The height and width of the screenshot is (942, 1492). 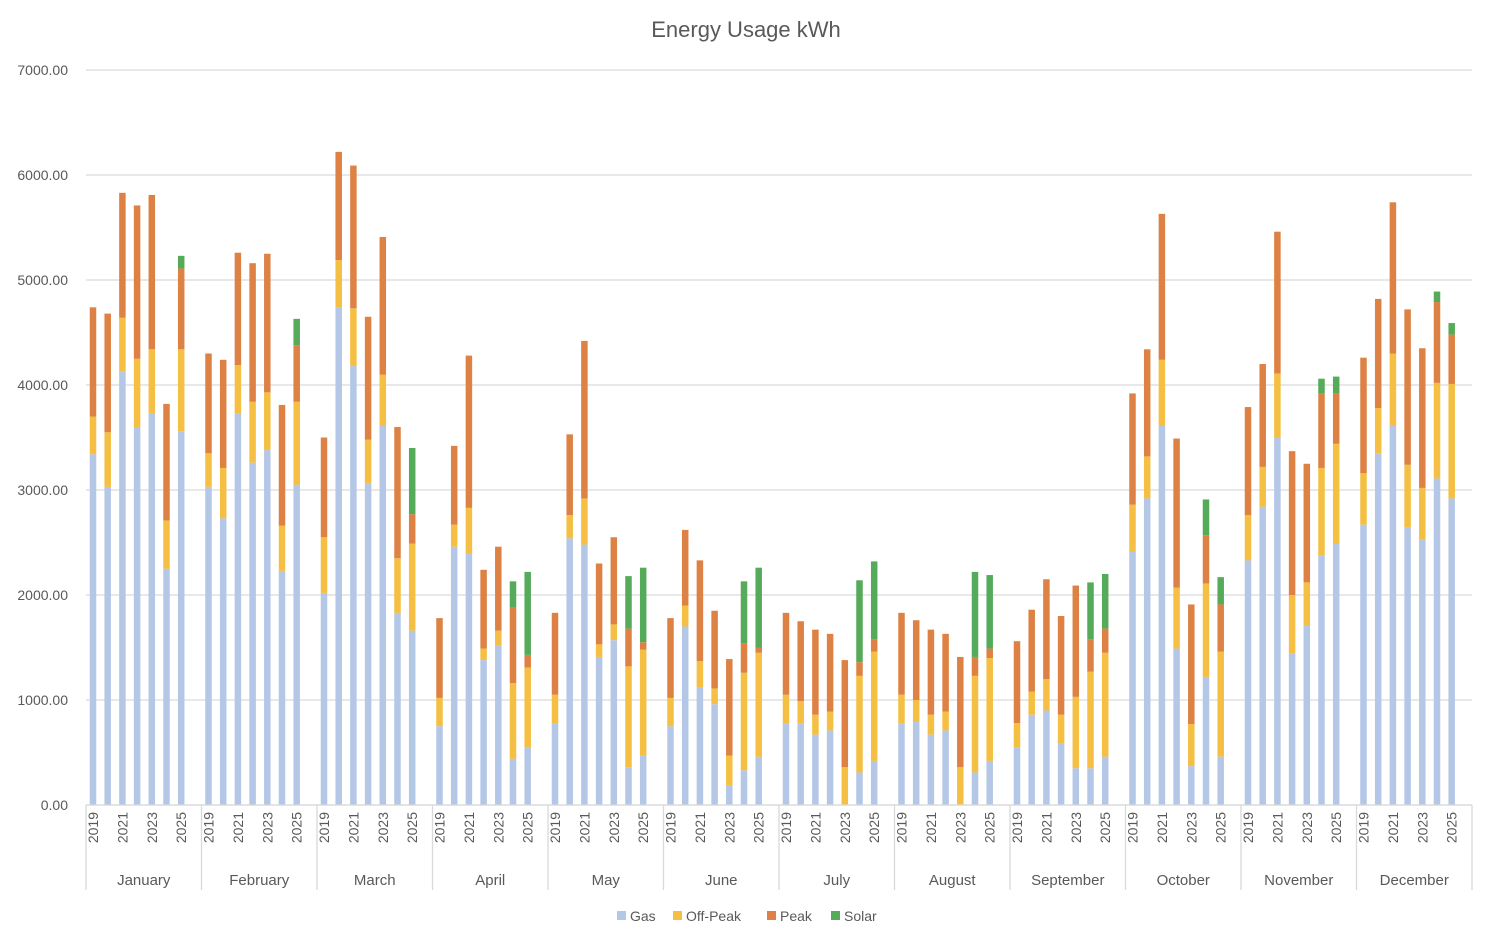 I want to click on y-tick-label: 5000.00, so click(x=42, y=280).